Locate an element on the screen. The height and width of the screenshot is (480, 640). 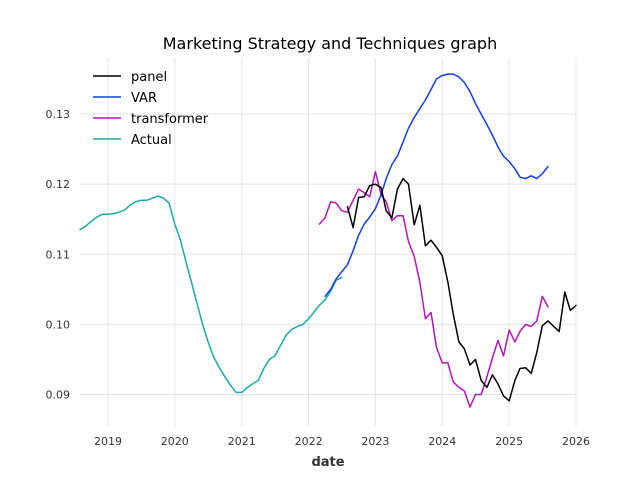
x-tick-label: 2023 is located at coordinates (375, 441).